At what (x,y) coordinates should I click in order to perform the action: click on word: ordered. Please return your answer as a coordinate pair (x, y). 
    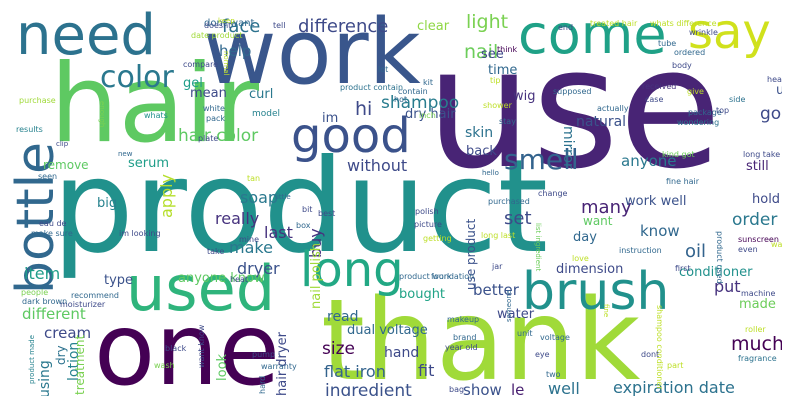
    Looking at the image, I should click on (690, 52).